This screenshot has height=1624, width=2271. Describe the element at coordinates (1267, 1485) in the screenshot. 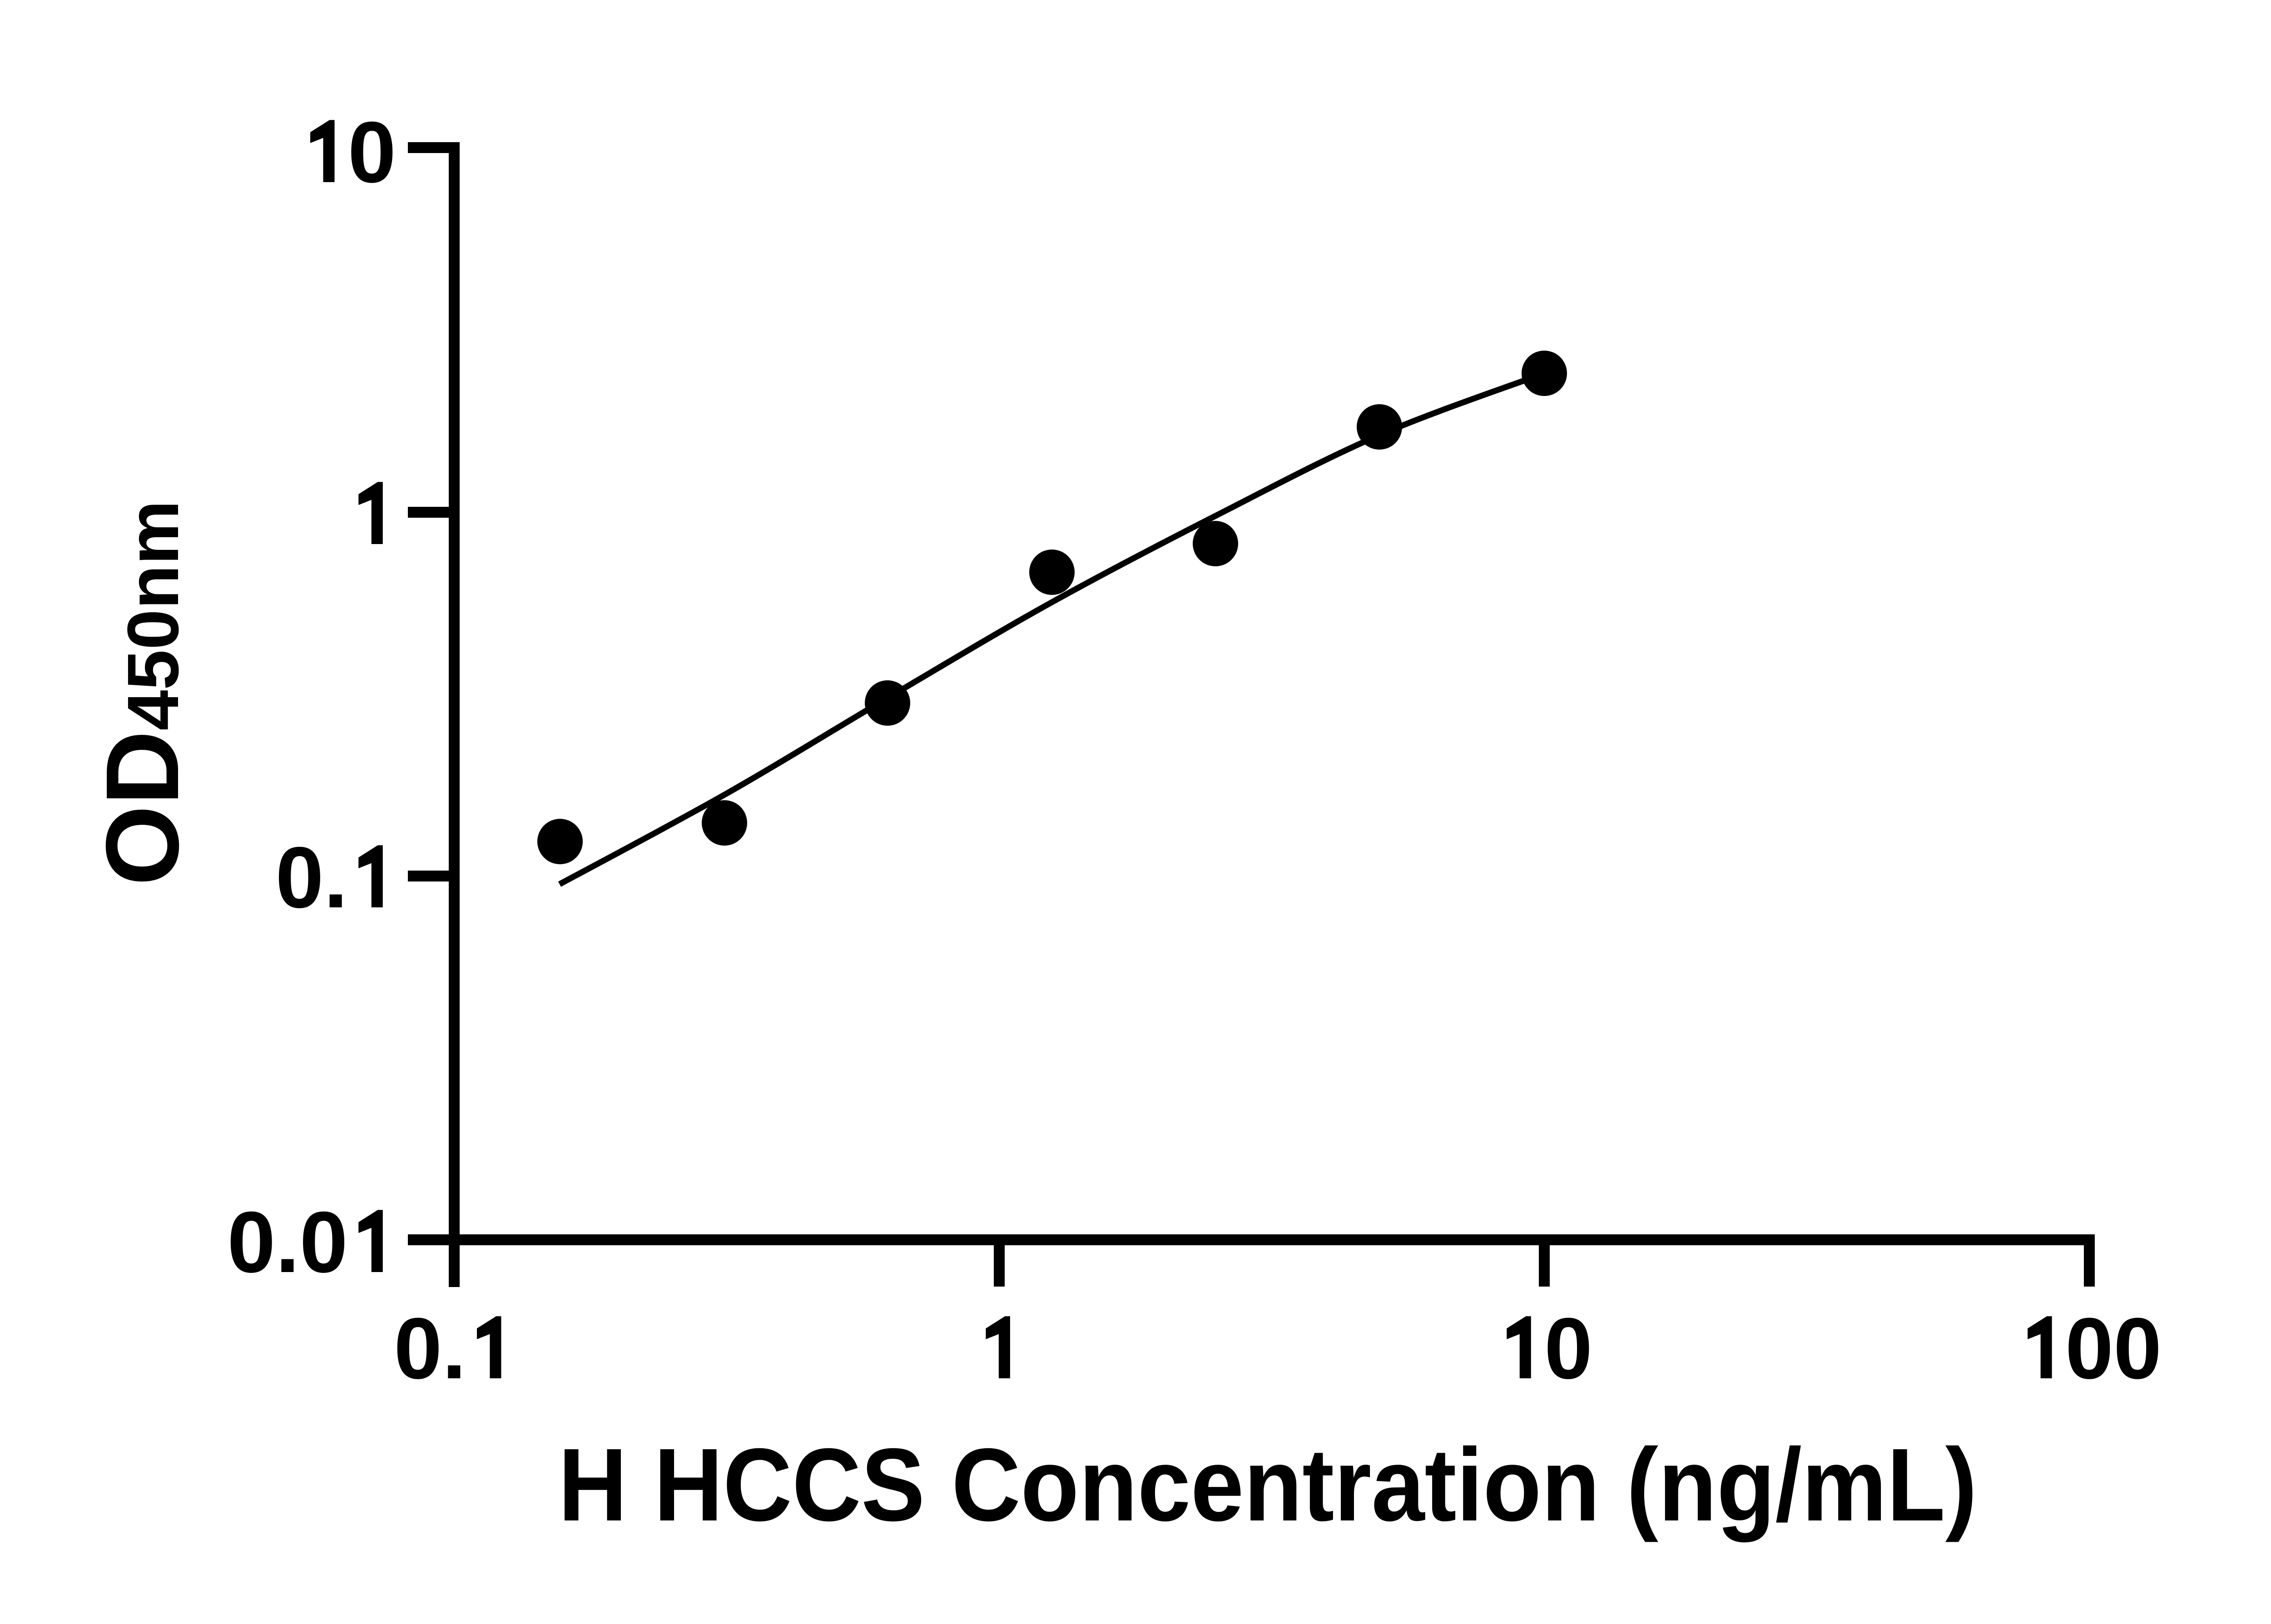

I see `svg-text: H HCCS Concentration (ng/mL)` at that location.